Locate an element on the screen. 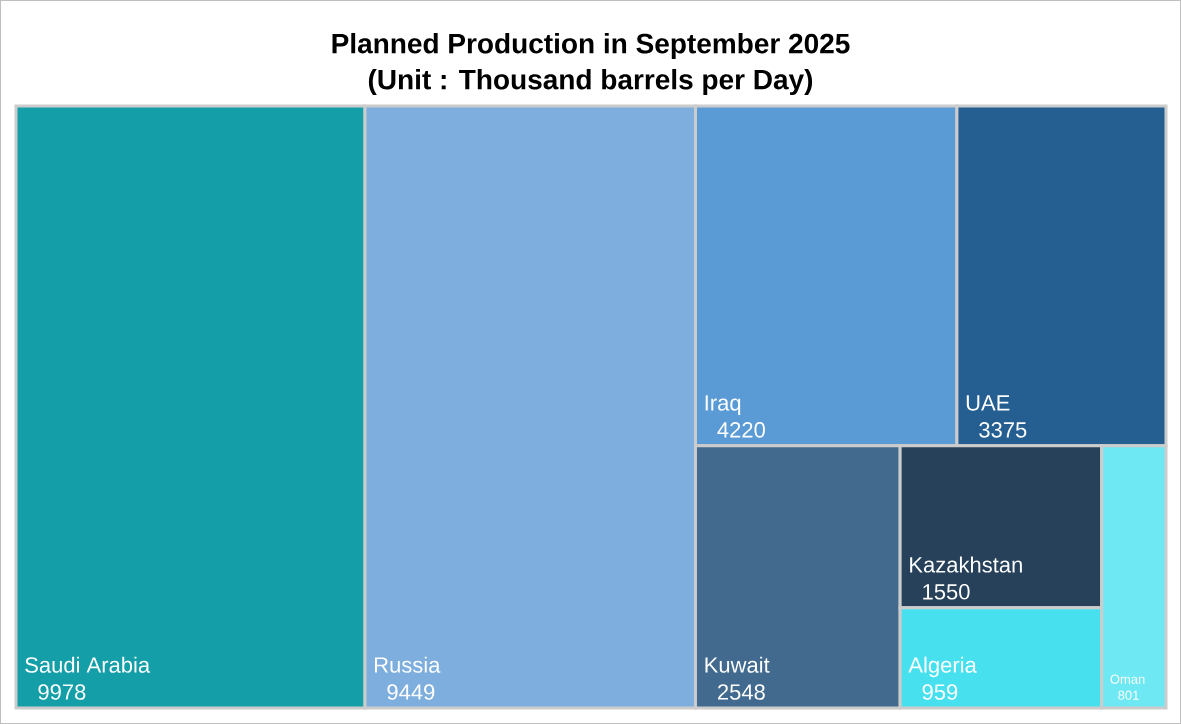 This screenshot has width=1181, height=724. data-label: 3375 is located at coordinates (1003, 430).